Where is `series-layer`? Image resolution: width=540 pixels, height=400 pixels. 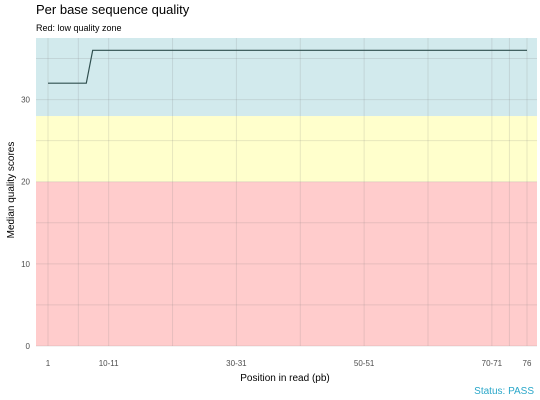 series-layer is located at coordinates (287, 66).